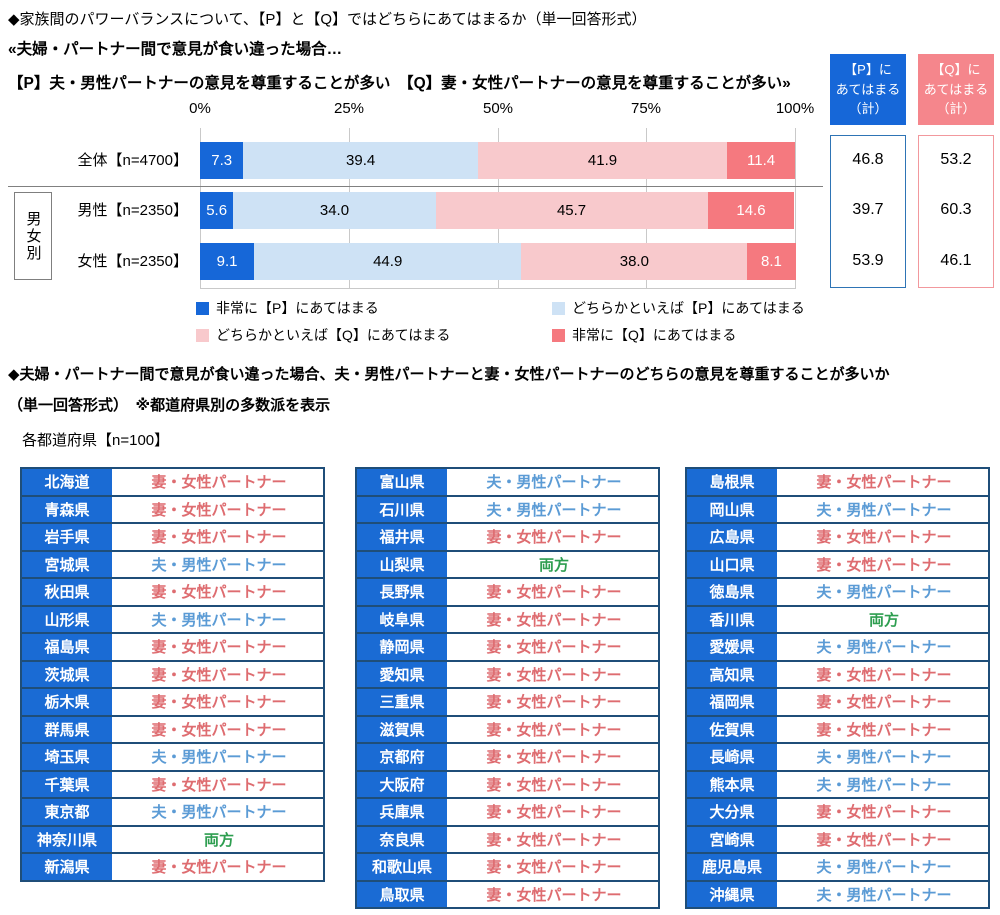  What do you see at coordinates (403, 509) in the screenshot?
I see `prefecture-cell: 石川県` at bounding box center [403, 509].